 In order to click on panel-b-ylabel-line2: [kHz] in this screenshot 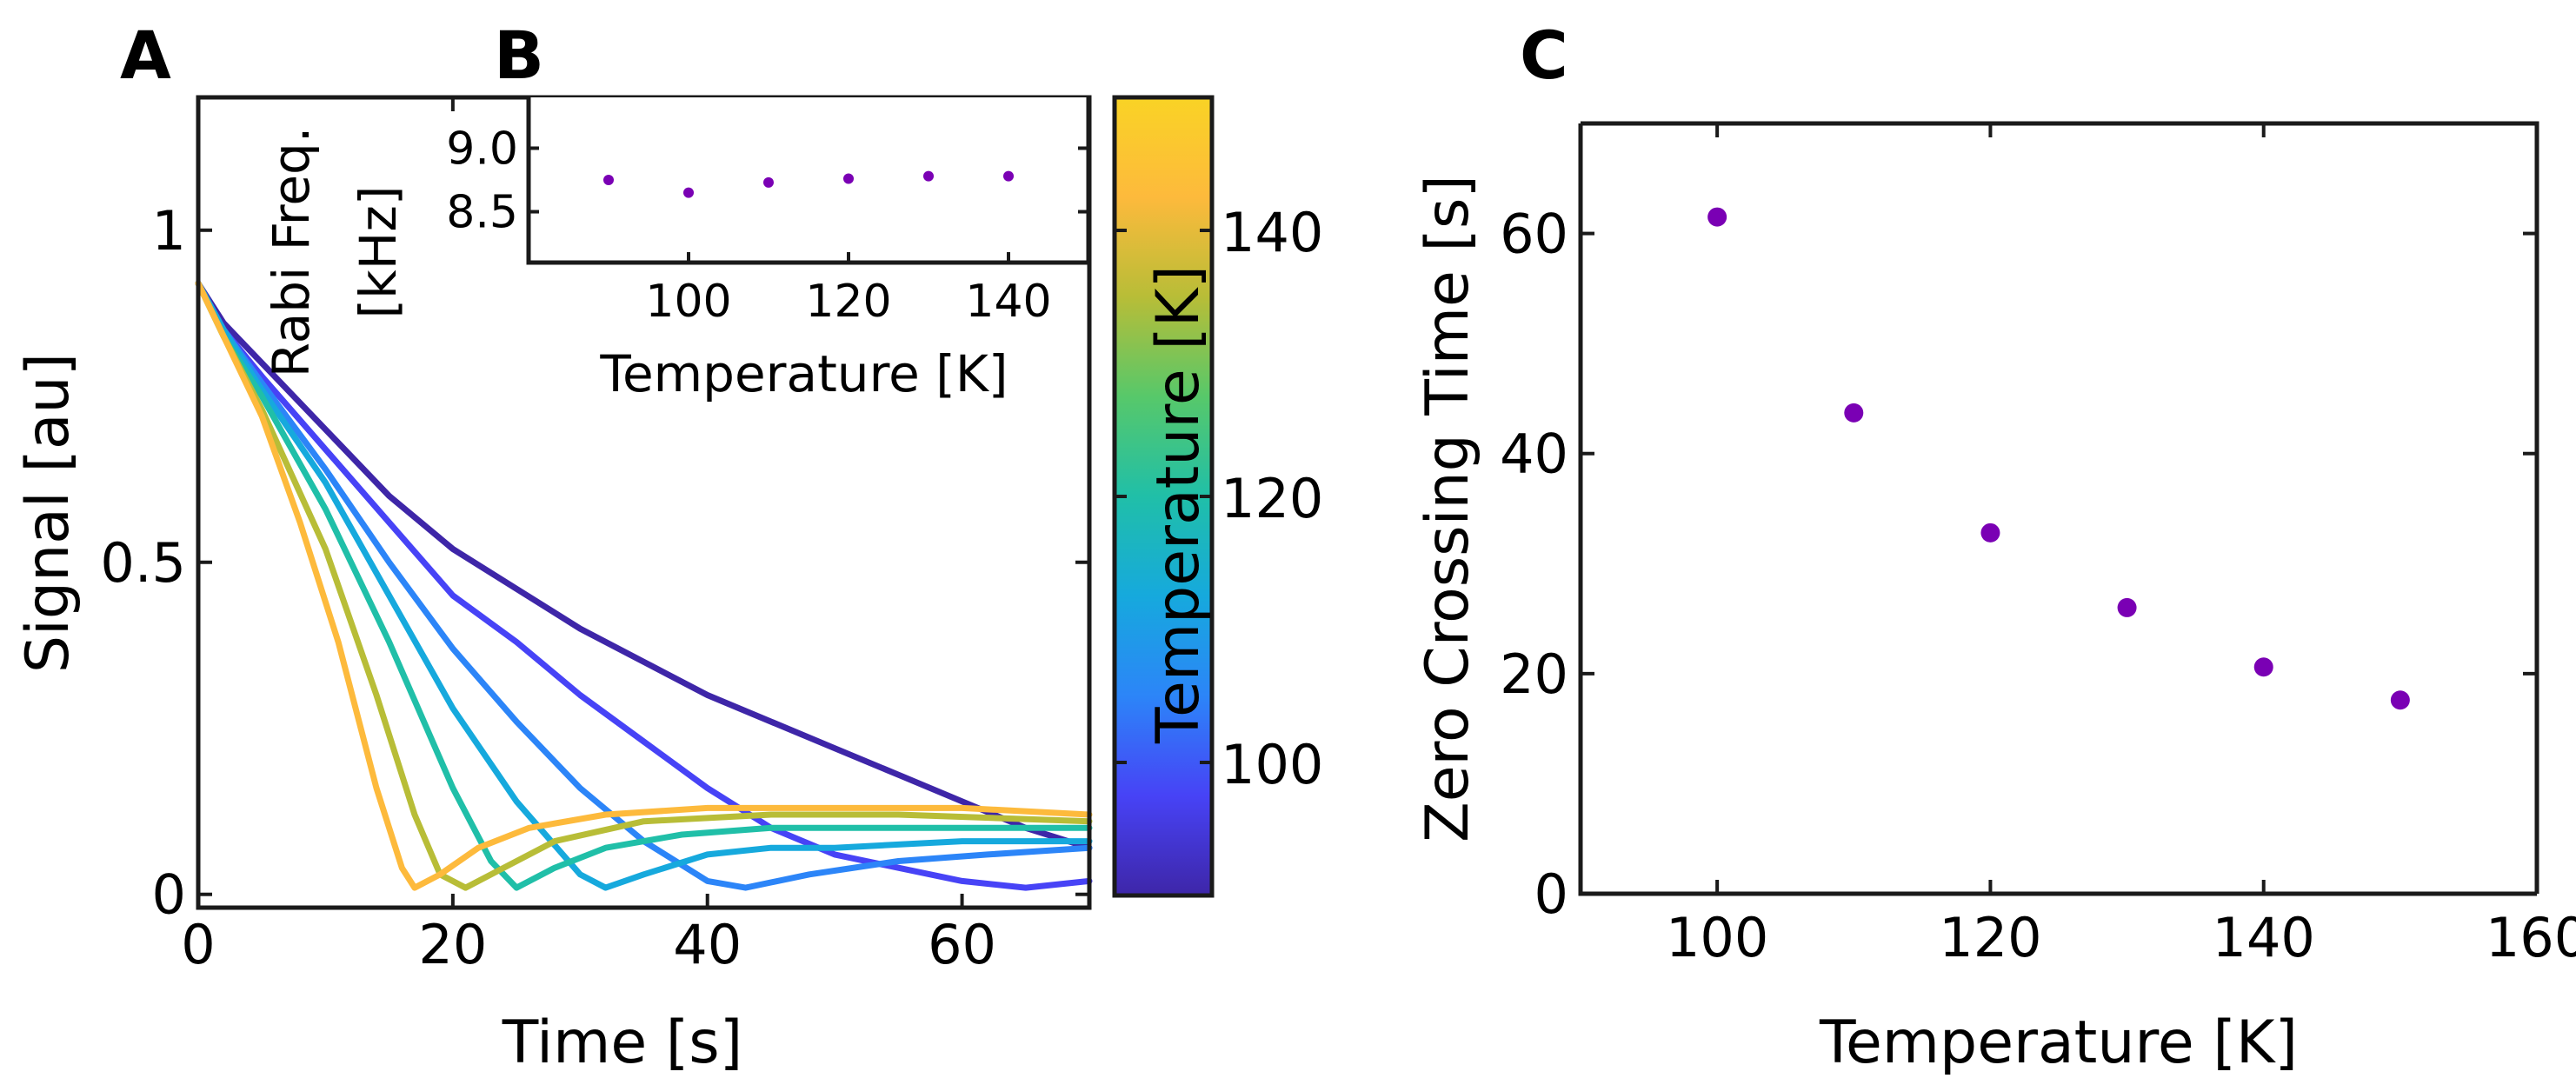, I will do `click(378, 253)`.